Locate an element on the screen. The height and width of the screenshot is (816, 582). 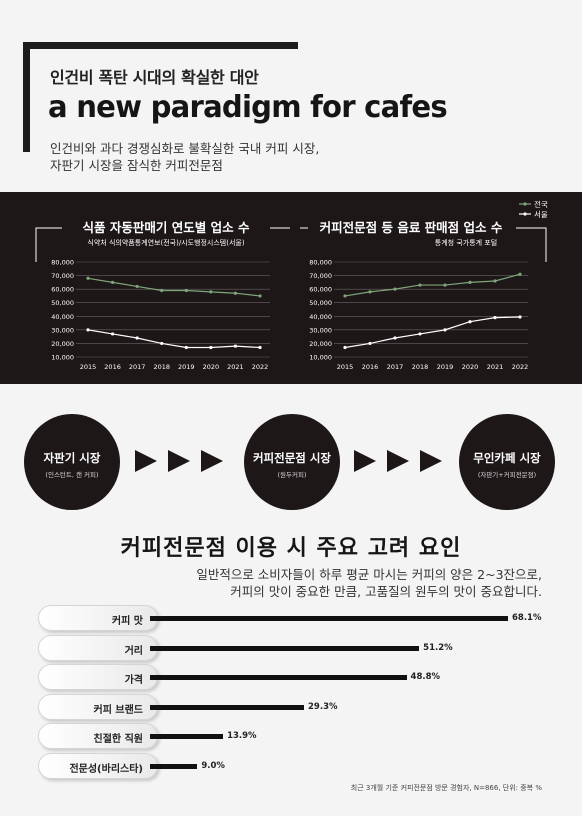
factor-label-pill: 커피 브랜드 is located at coordinates (98, 706).